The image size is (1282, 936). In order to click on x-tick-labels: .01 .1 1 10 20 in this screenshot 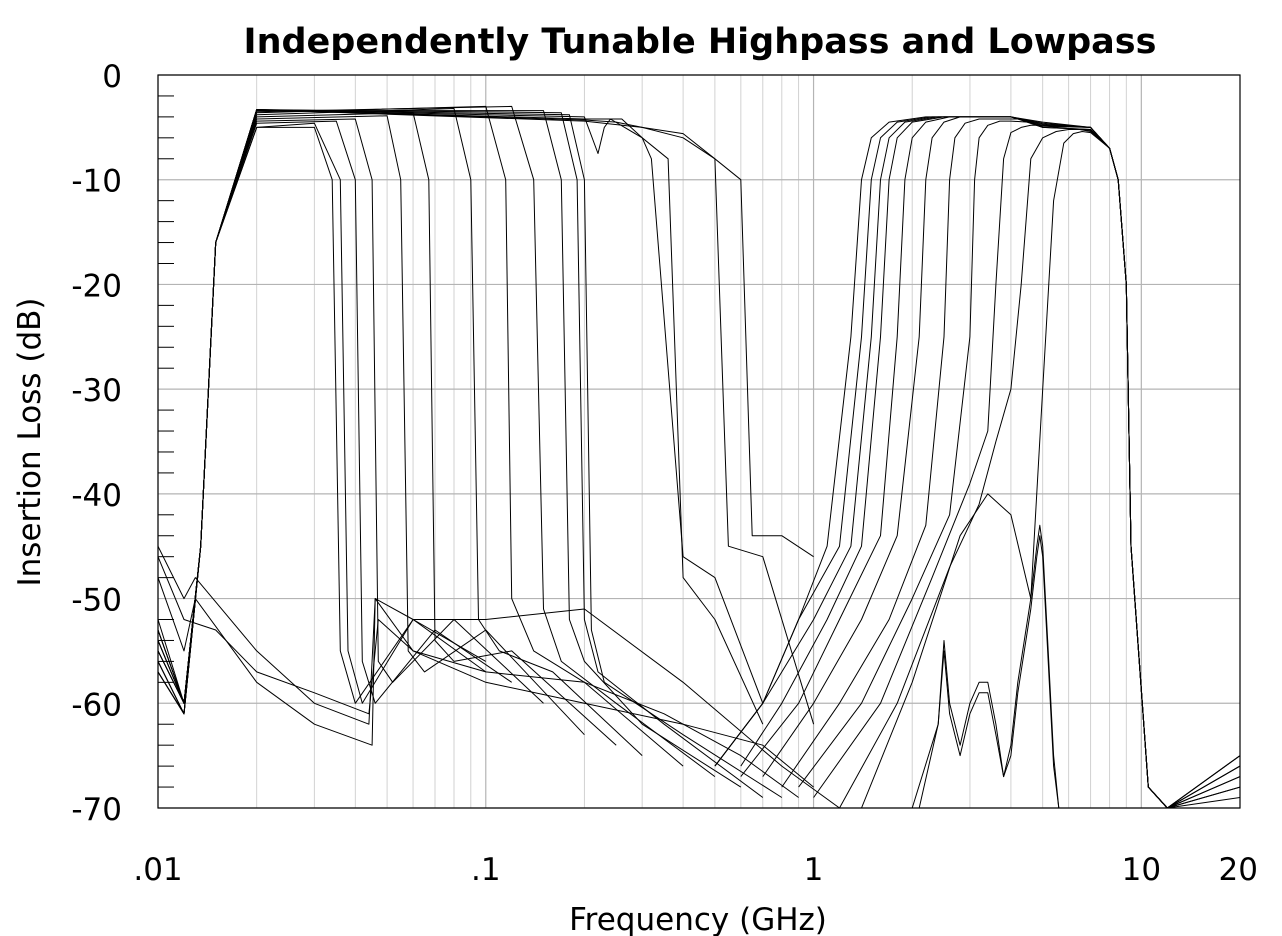, I will do `click(695, 870)`.